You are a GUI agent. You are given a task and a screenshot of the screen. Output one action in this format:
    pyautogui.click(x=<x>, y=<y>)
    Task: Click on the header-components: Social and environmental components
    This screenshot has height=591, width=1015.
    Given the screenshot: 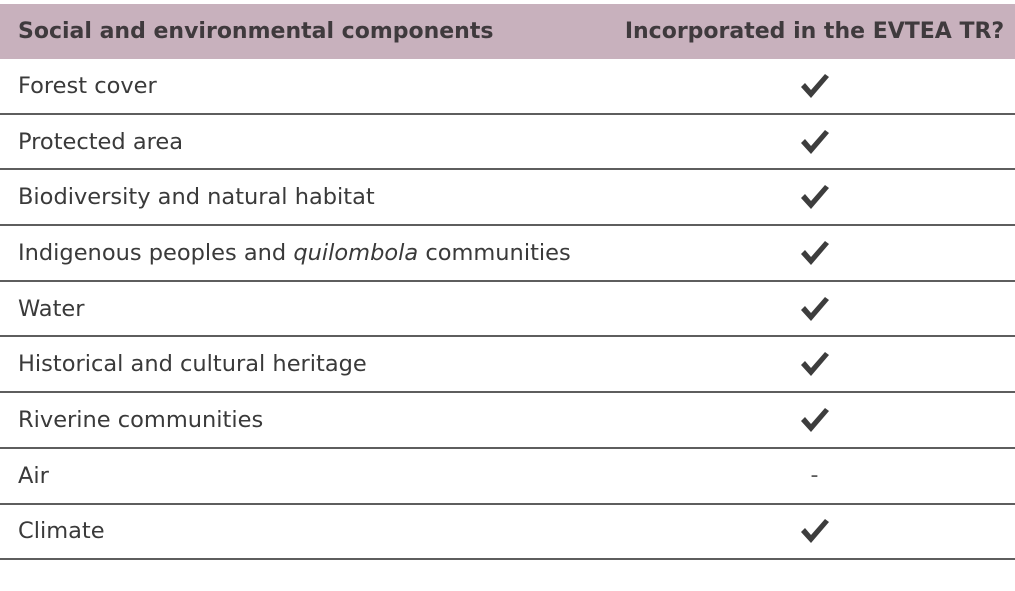 What is the action you would take?
    pyautogui.click(x=256, y=31)
    